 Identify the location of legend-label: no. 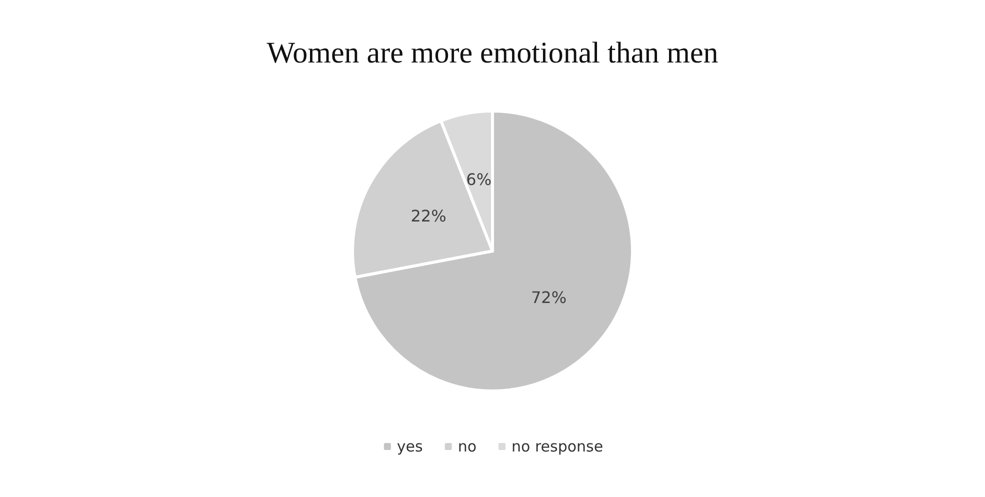
(467, 447).